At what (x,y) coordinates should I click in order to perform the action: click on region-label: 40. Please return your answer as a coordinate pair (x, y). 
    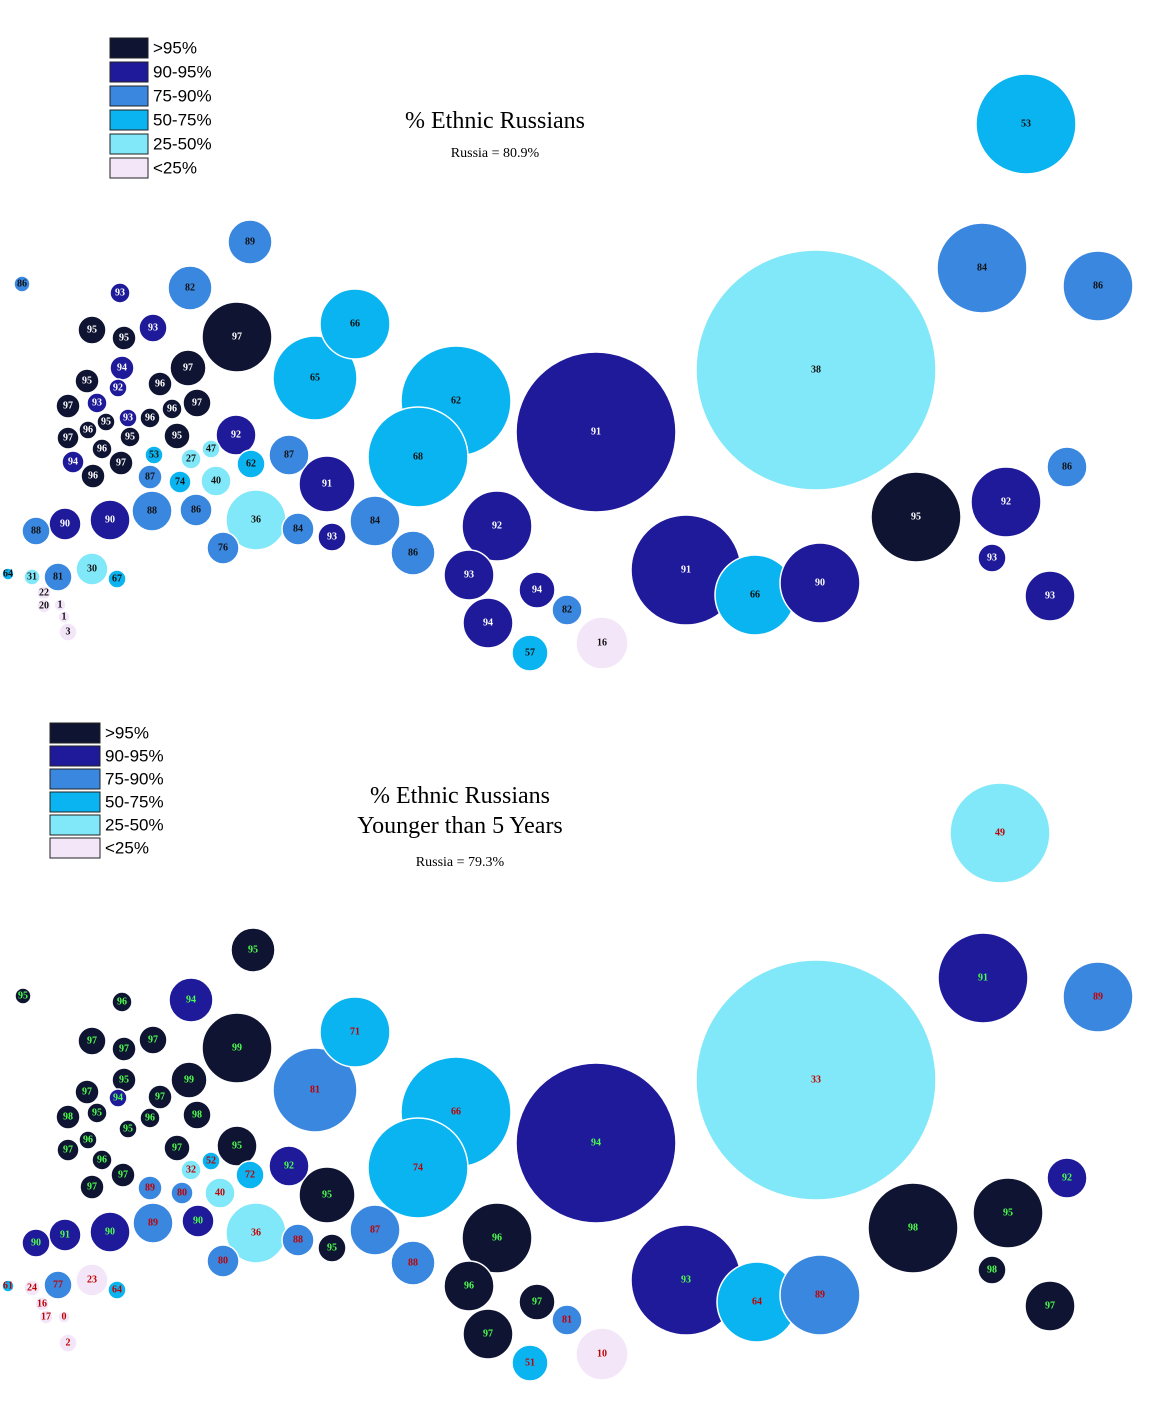
    Looking at the image, I should click on (220, 1192).